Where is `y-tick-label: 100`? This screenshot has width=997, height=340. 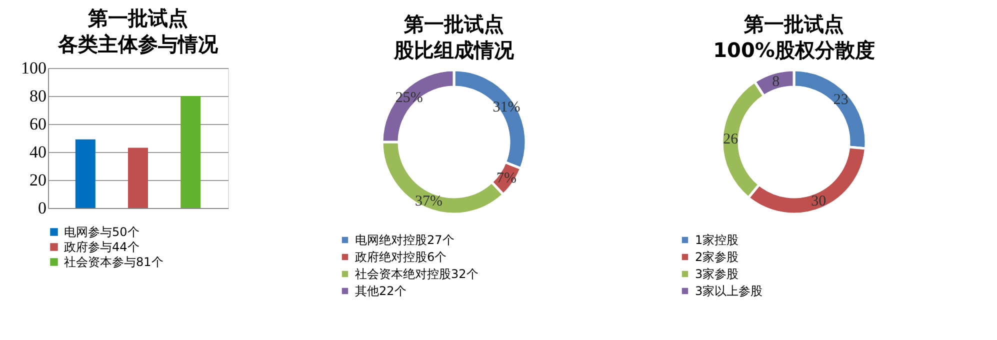 y-tick-label: 100 is located at coordinates (33, 68).